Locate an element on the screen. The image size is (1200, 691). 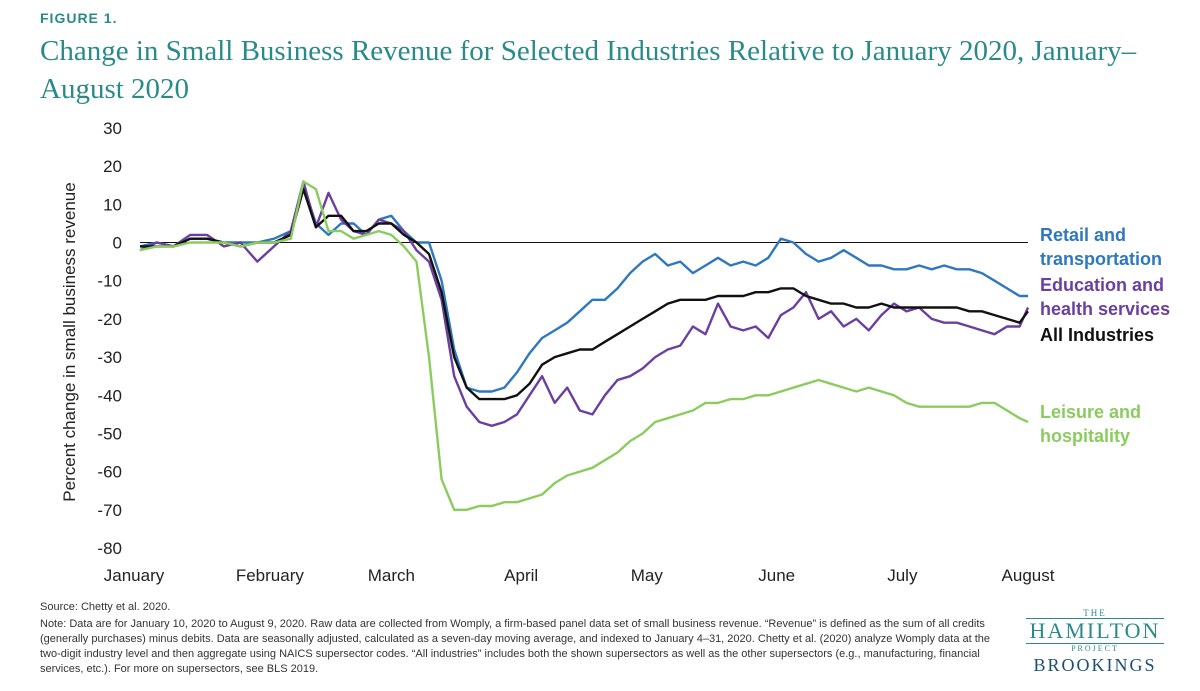
y-axis-label: Percent change in small business revenue is located at coordinates (69, 341).